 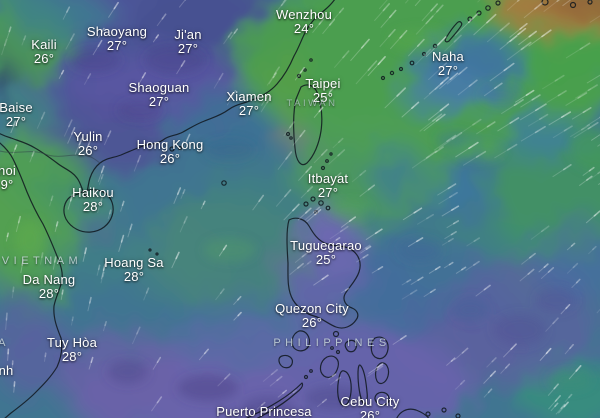 What do you see at coordinates (188, 34) in the screenshot?
I see `city-name: Ji'an` at bounding box center [188, 34].